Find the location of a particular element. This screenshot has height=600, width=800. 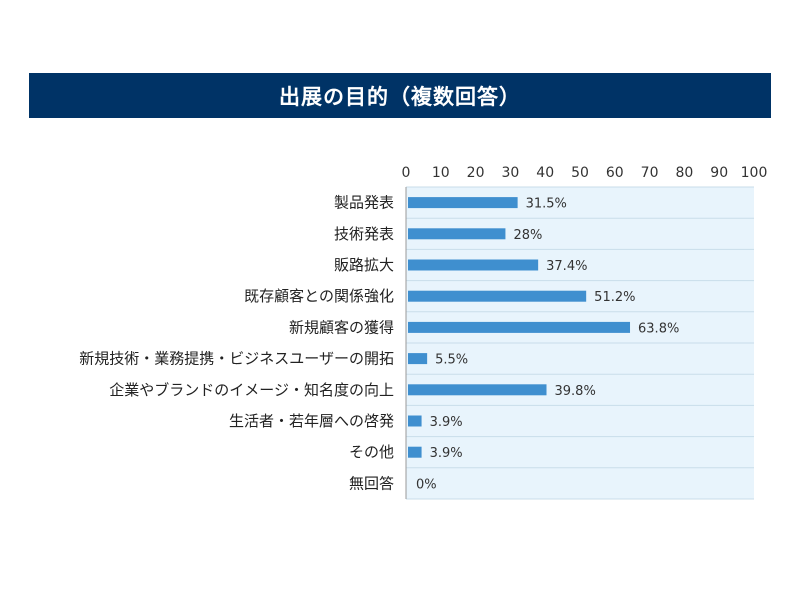

category-label: 販路拡大 is located at coordinates (364, 265).